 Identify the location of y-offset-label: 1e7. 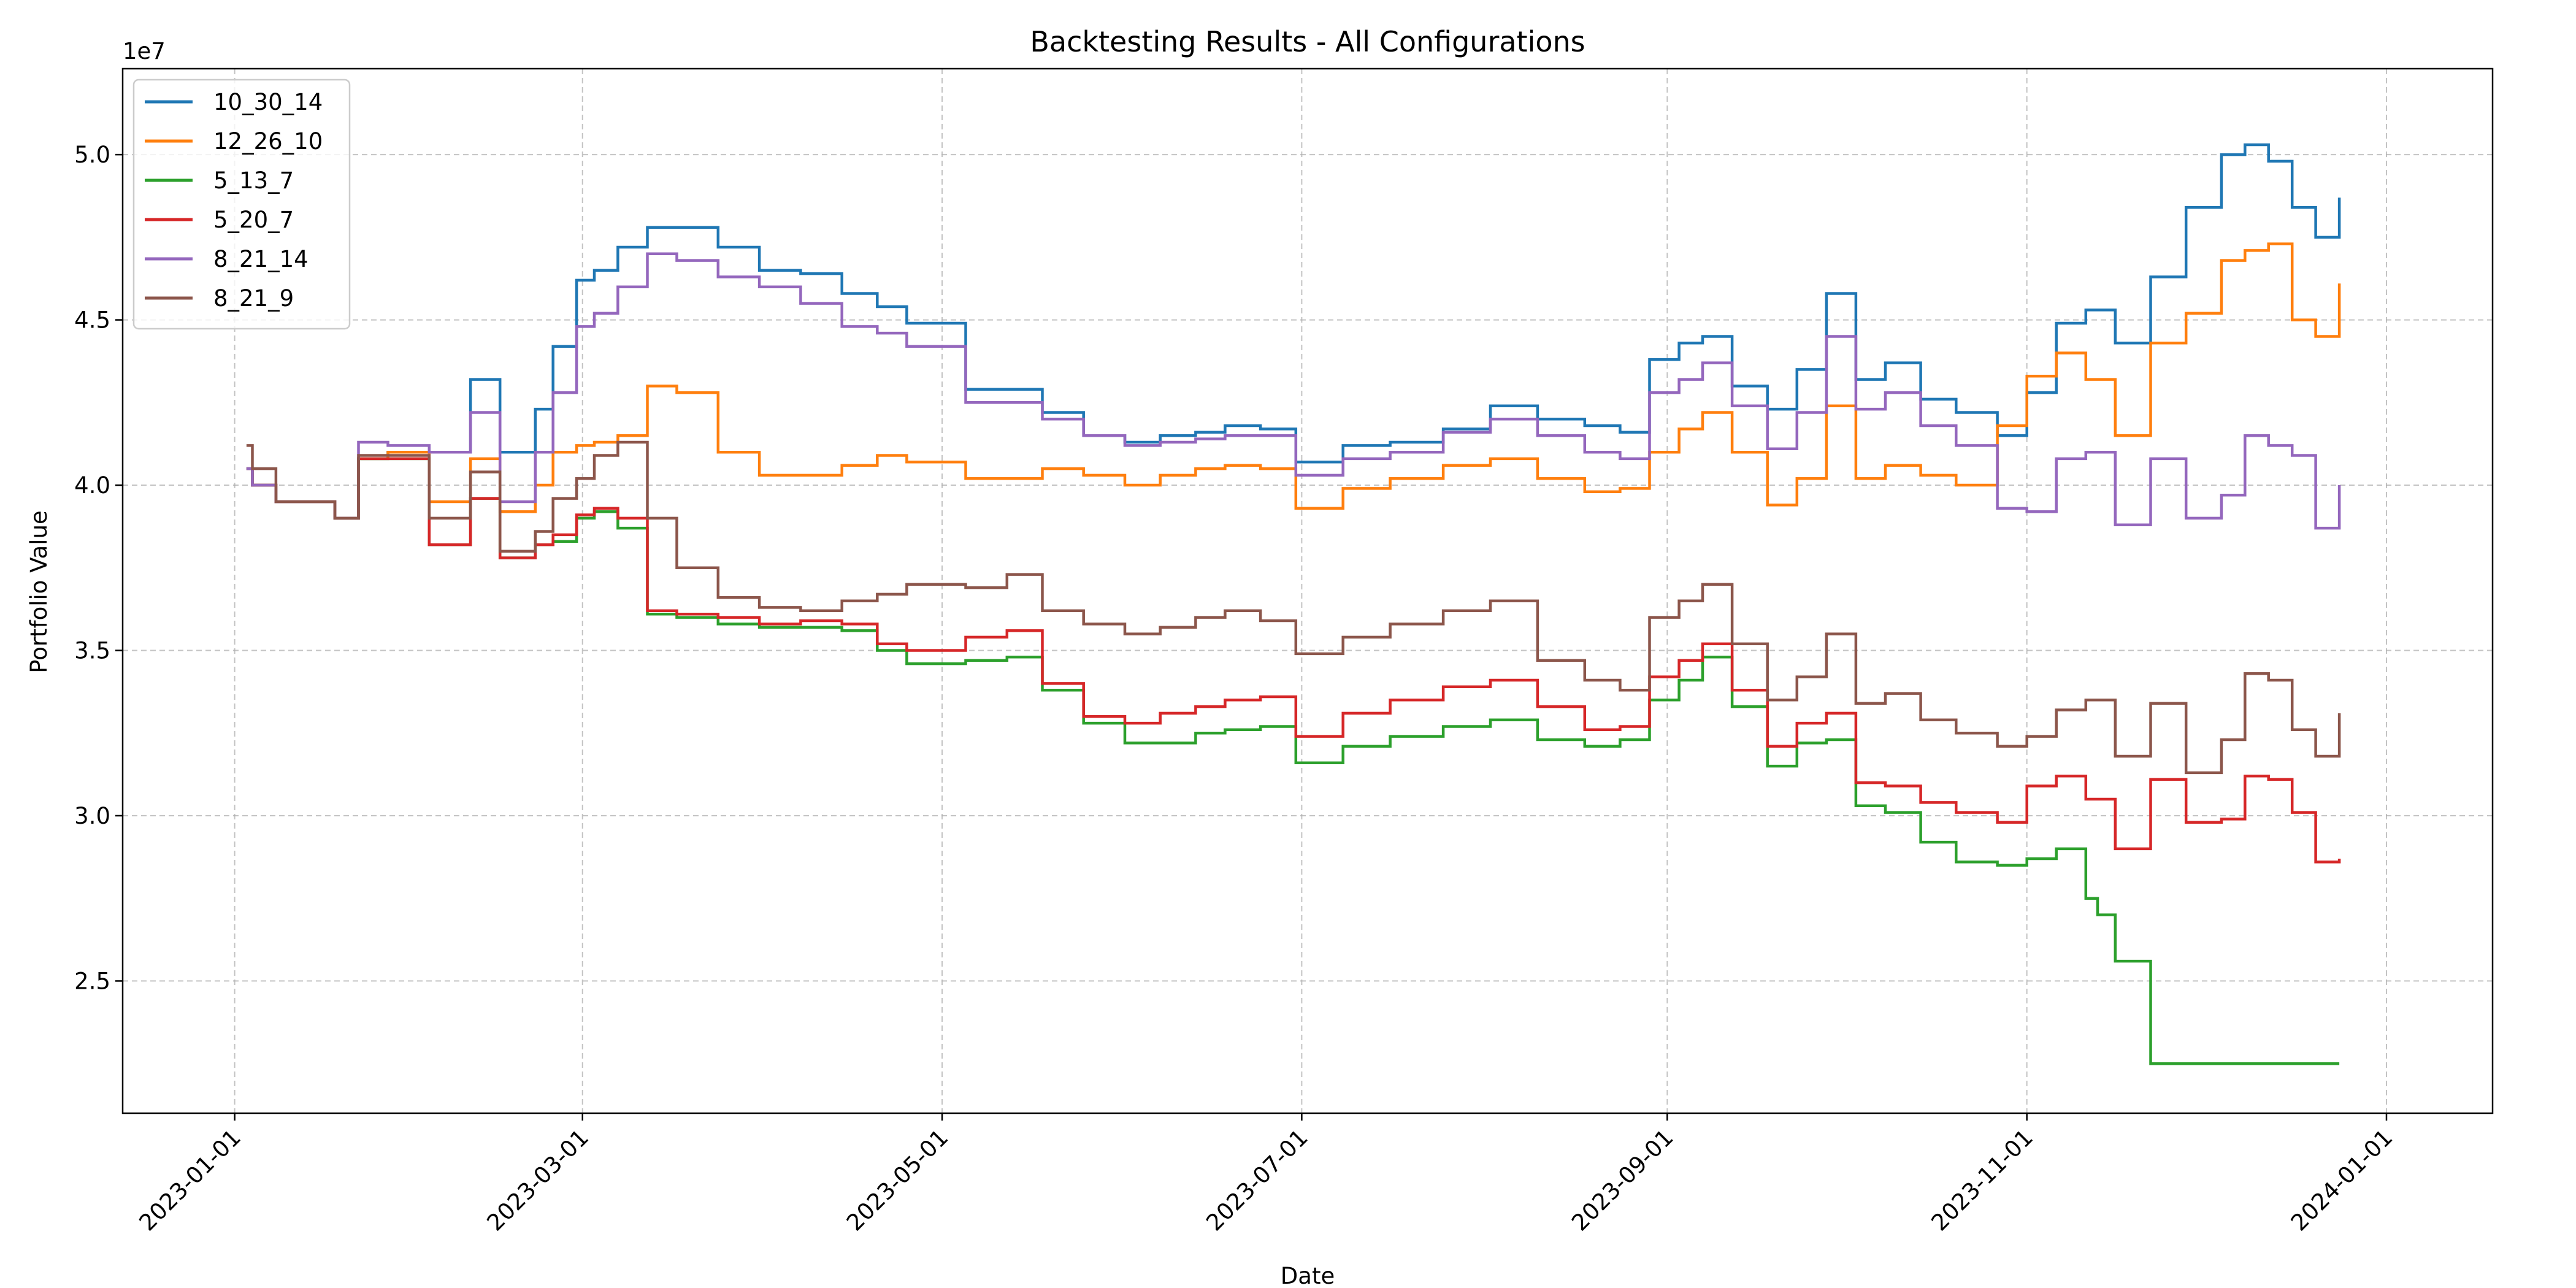
(144, 51).